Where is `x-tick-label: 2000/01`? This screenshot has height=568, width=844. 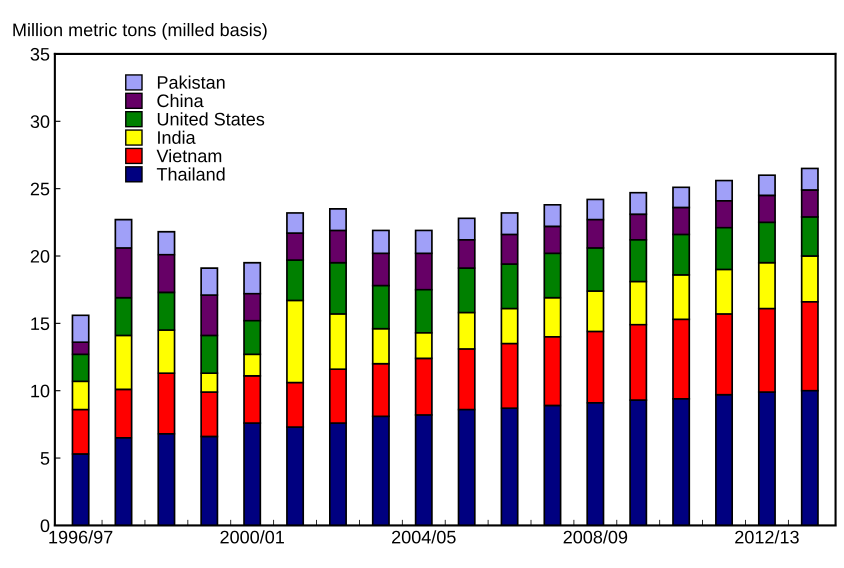 x-tick-label: 2000/01 is located at coordinates (252, 537).